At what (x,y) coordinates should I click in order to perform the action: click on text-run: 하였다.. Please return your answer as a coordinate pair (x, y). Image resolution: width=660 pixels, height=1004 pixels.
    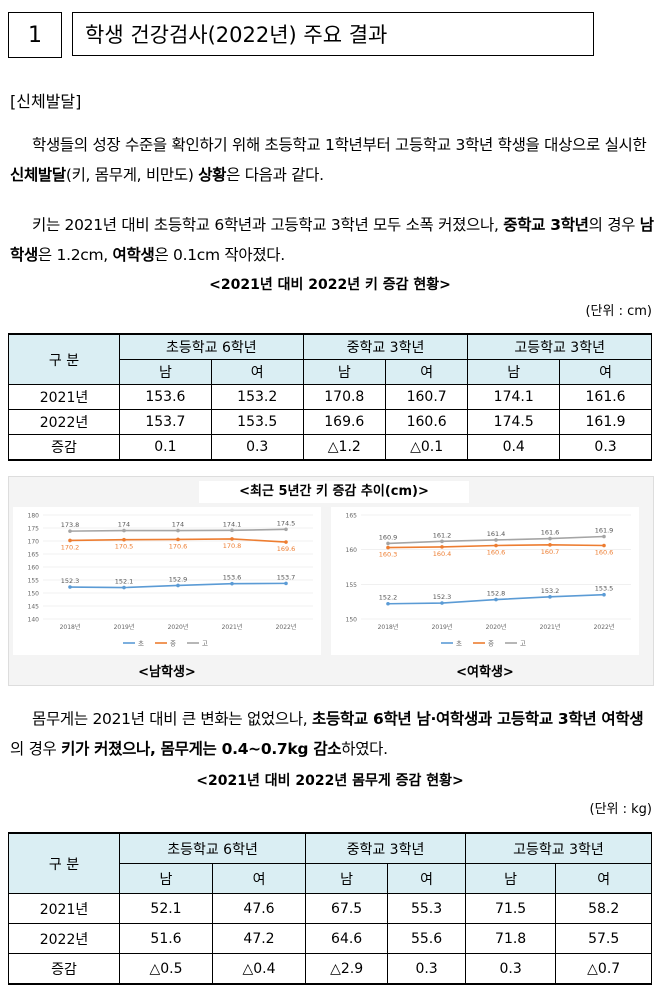
    Looking at the image, I should click on (364, 749).